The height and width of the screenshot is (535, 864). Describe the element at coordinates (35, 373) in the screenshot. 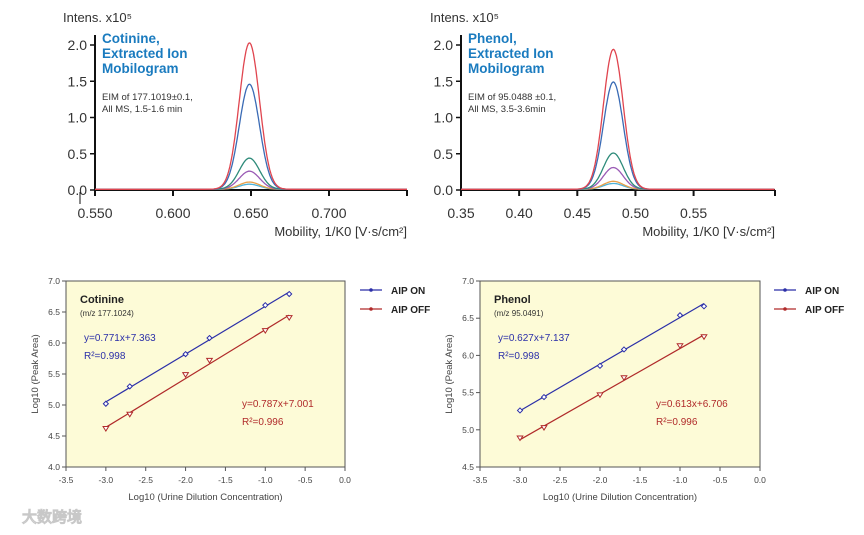

I see `y-axis-label: Log10 (Peak Area)` at that location.